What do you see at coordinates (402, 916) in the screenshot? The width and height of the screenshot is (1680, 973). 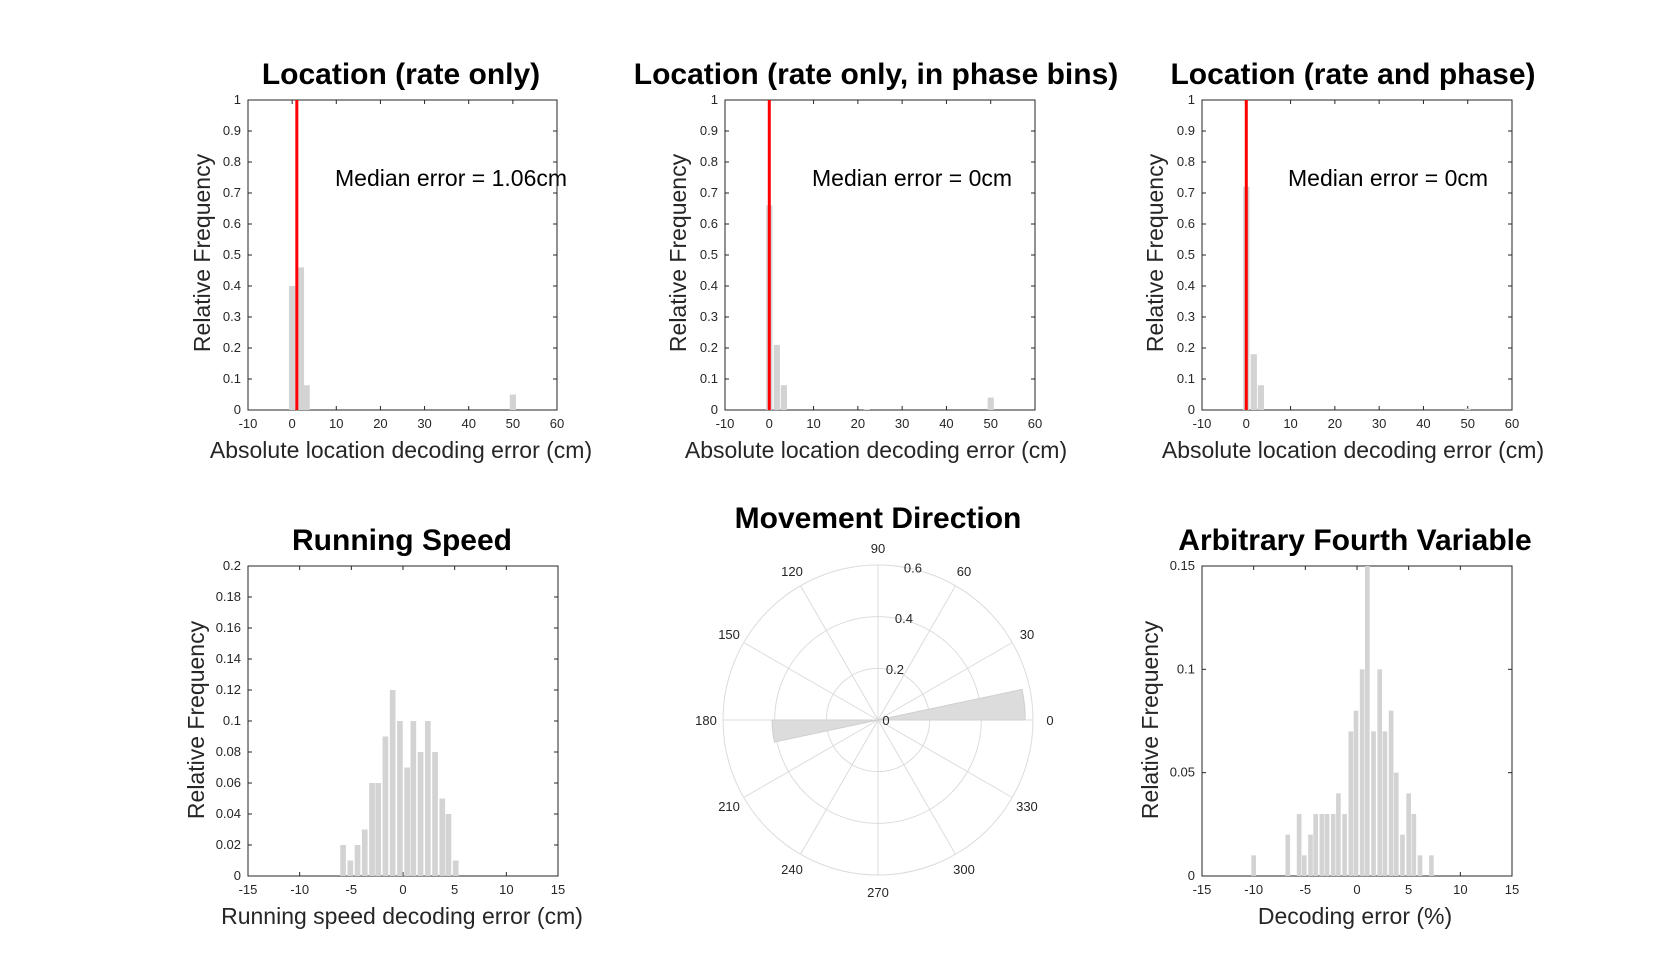 I see `panel-4-xlabel: Running speed decoding error (cm)` at bounding box center [402, 916].